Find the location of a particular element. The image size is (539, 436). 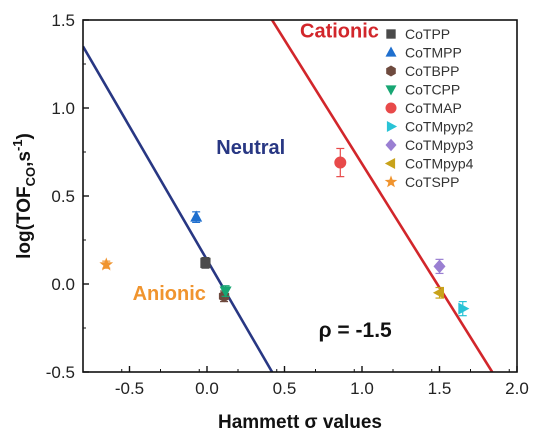

marker-circle is located at coordinates (340, 162).